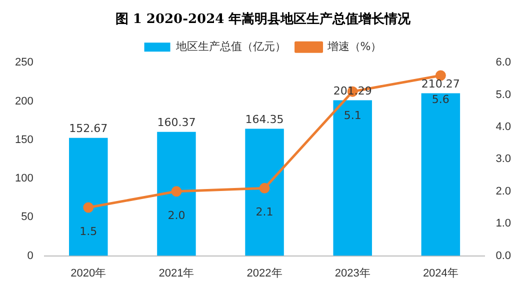  I want to click on legend-label: 增速（%）, so click(354, 46).